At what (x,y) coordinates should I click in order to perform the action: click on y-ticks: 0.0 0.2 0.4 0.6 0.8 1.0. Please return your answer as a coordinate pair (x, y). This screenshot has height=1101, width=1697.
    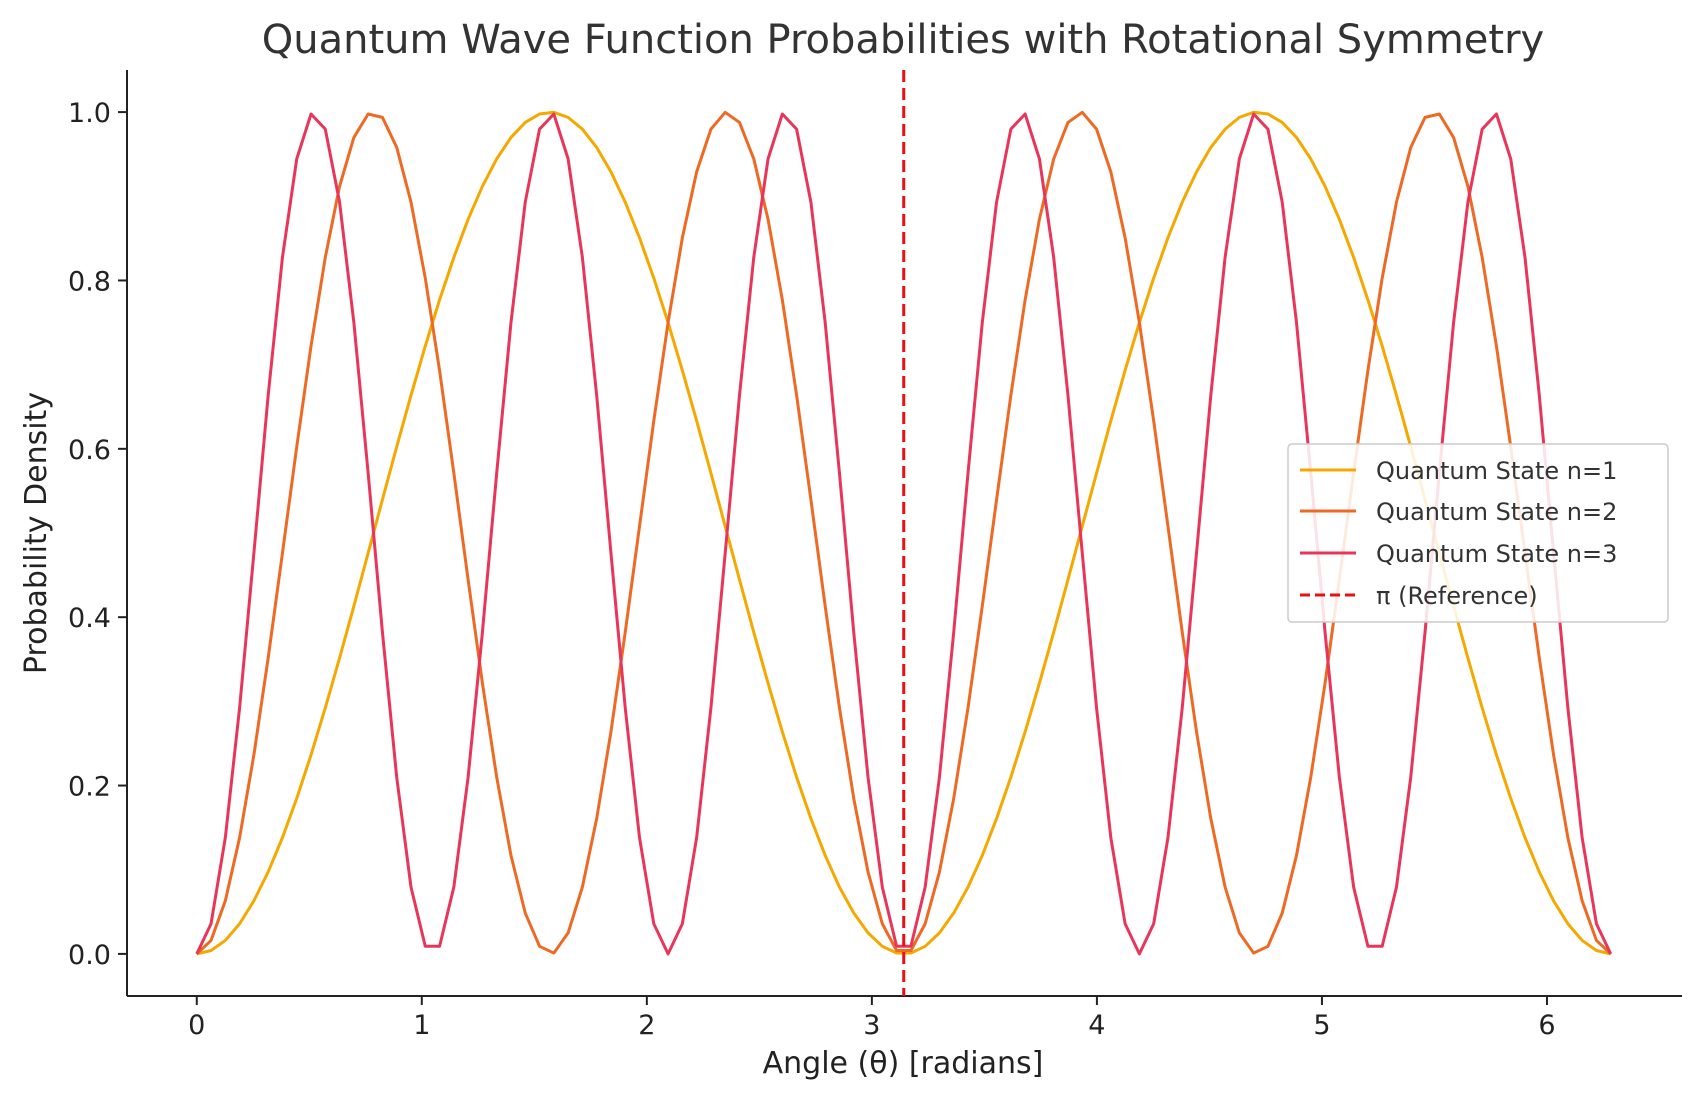
    Looking at the image, I should click on (97, 534).